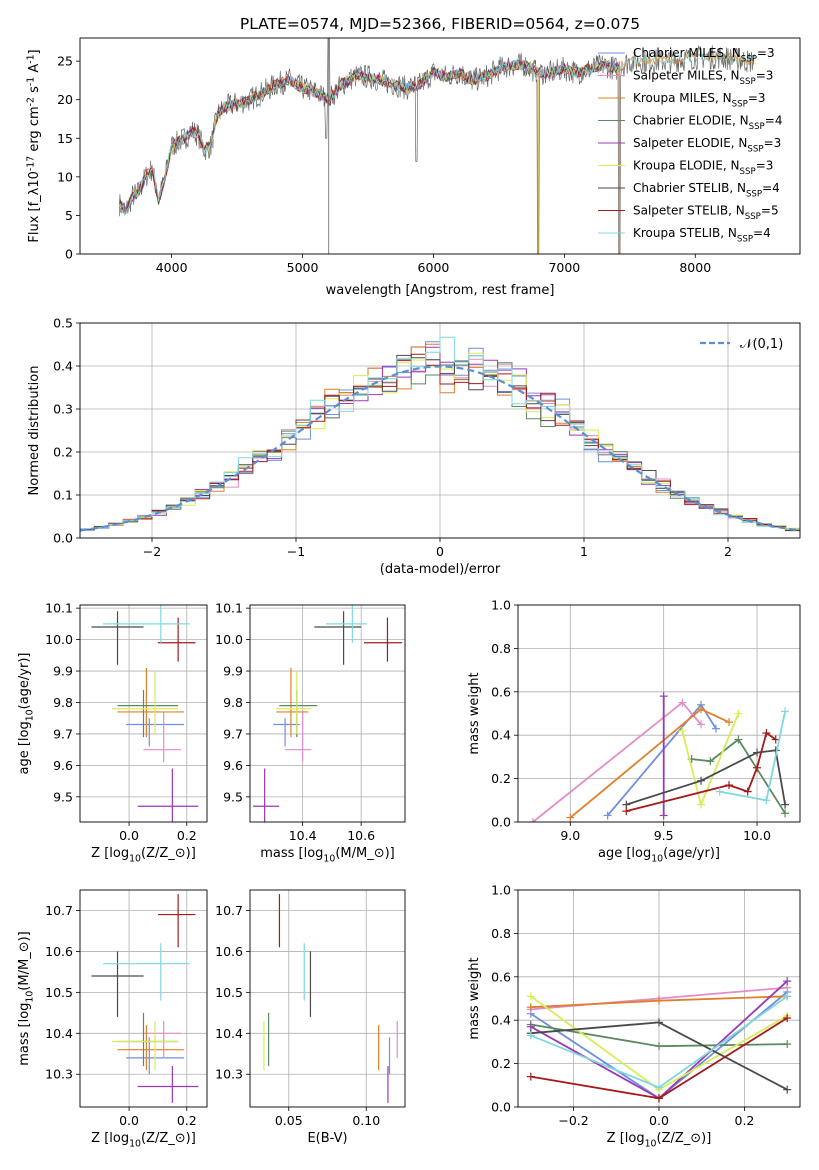  Describe the element at coordinates (440, 448) in the screenshot. I see `normal-curve` at that location.